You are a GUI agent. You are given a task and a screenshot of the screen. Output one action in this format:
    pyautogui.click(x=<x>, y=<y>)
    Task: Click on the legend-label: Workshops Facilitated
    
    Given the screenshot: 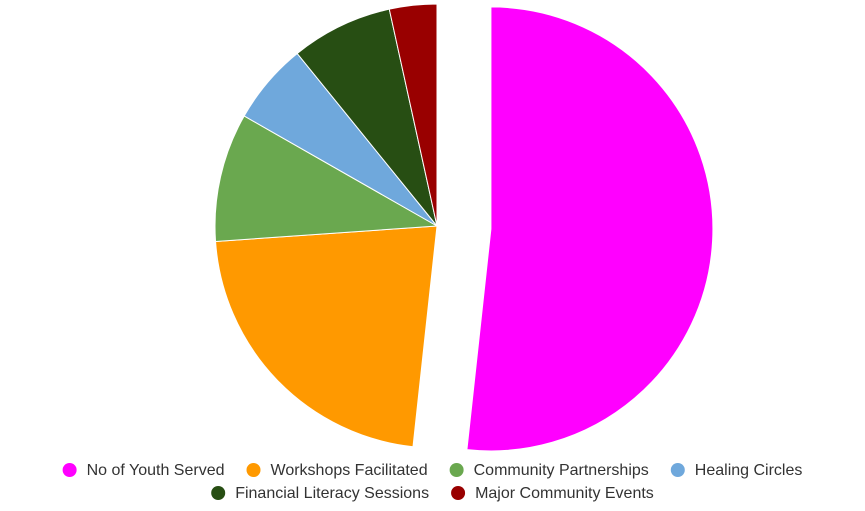 What is the action you would take?
    pyautogui.click(x=349, y=470)
    